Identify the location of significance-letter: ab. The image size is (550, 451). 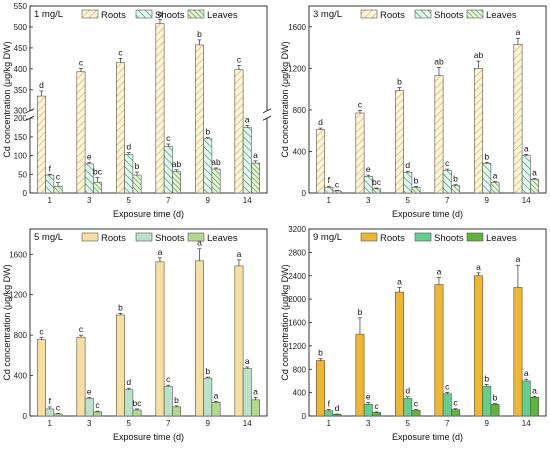
(216, 162).